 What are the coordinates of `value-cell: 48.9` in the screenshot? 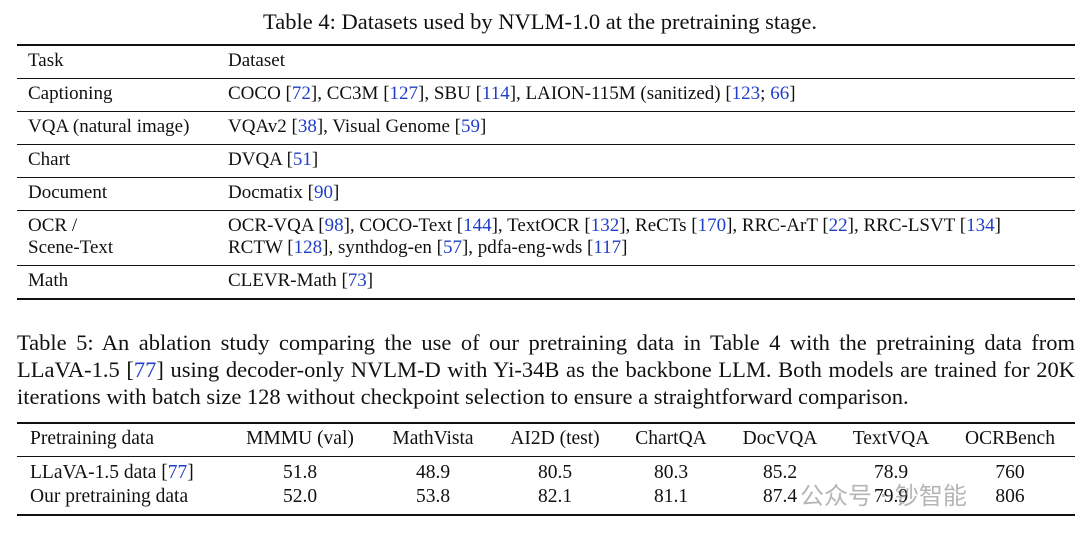 It's located at (433, 472).